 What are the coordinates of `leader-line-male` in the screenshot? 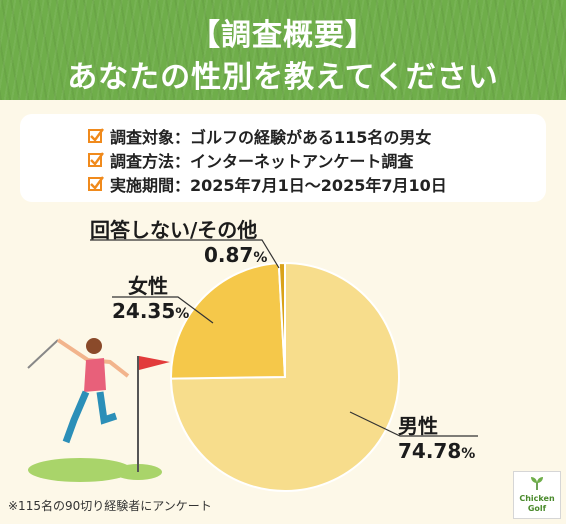 It's located at (413, 424).